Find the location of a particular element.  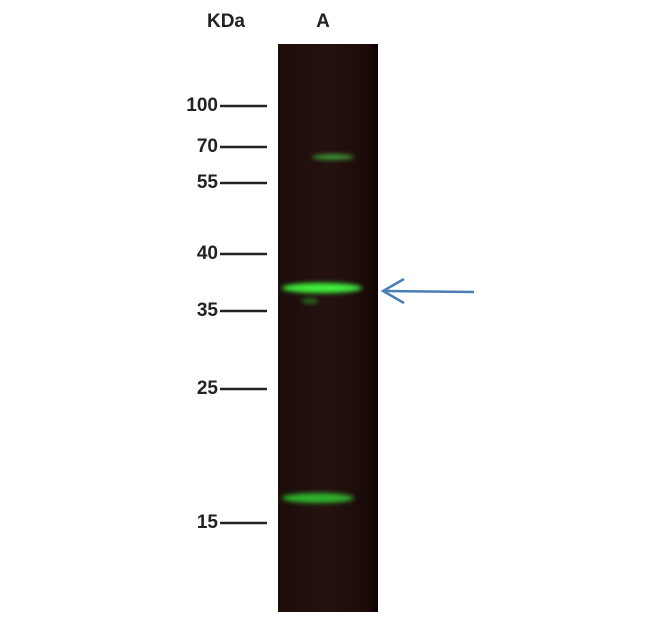

unit-label: KDa is located at coordinates (226, 21).